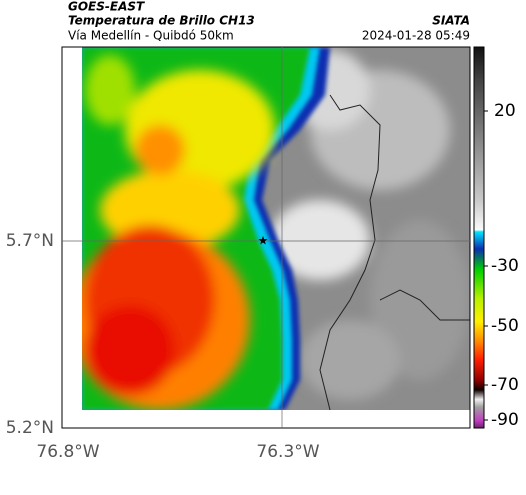 The height and width of the screenshot is (495, 526). I want to click on colorbar-label: -30, so click(505, 266).